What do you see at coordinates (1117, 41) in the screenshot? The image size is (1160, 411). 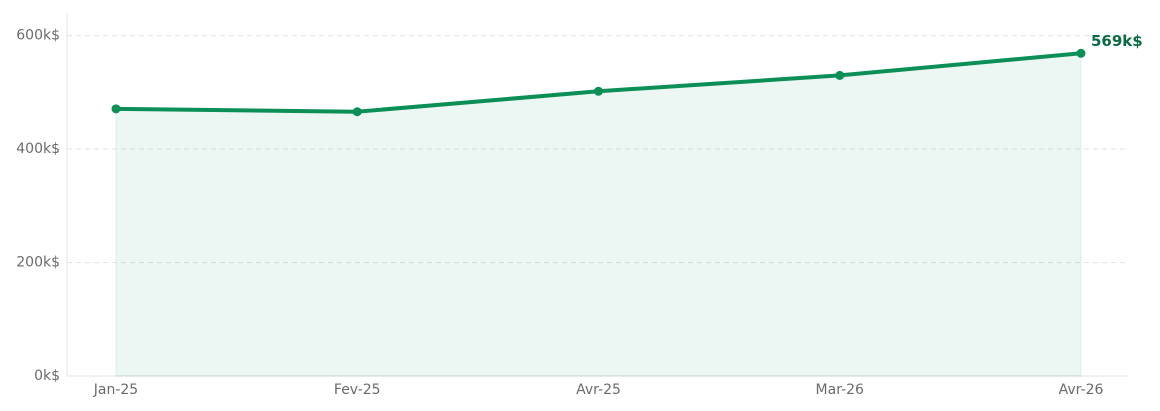 I see `value-label: 569k$` at bounding box center [1117, 41].